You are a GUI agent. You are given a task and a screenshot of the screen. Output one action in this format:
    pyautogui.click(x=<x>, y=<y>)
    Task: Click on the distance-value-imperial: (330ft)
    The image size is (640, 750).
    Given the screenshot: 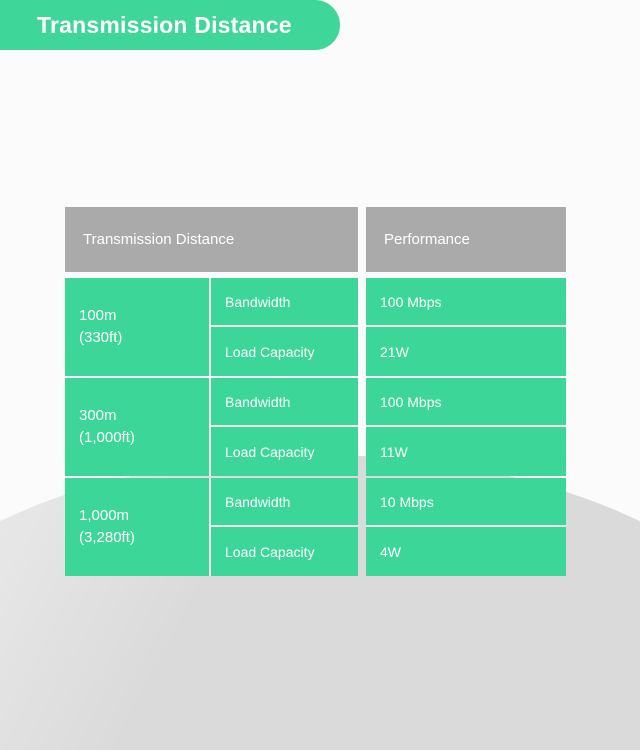 What is the action you would take?
    pyautogui.click(x=101, y=337)
    